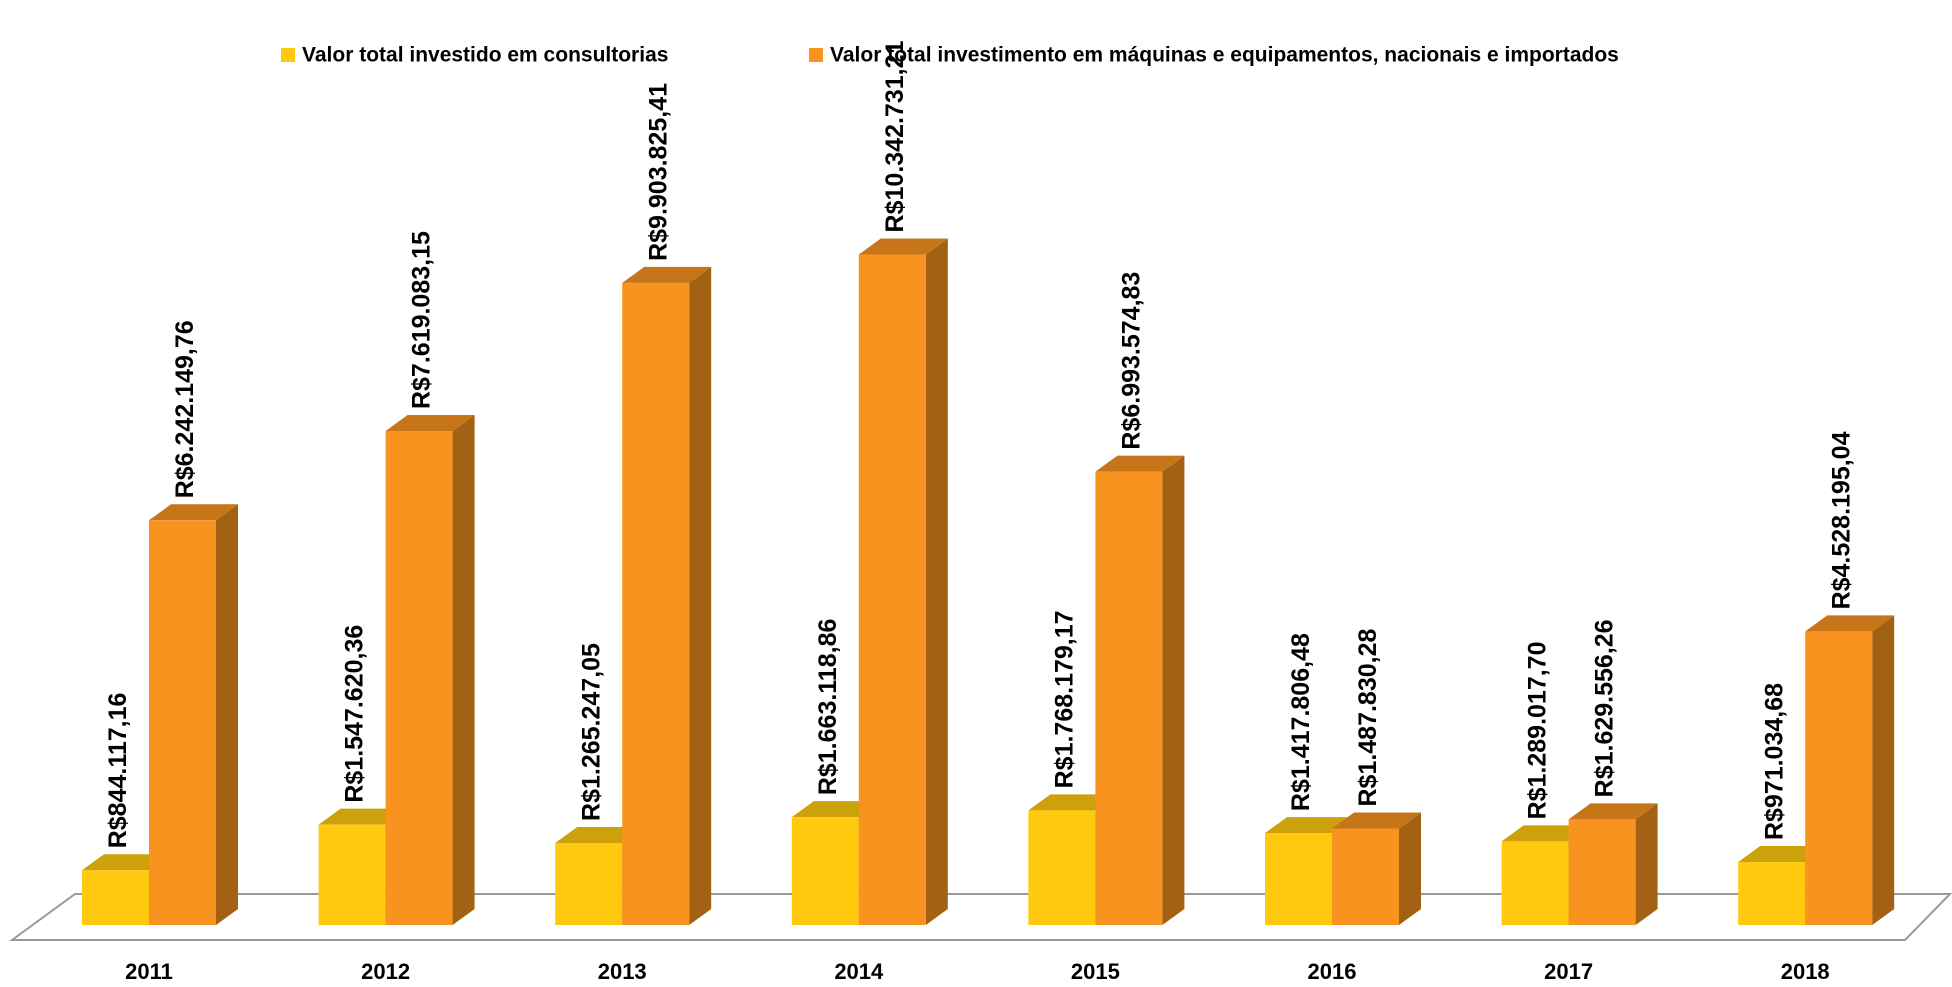 The height and width of the screenshot is (987, 1952). I want to click on data-label: R$1.417.806,48, so click(1301, 722).